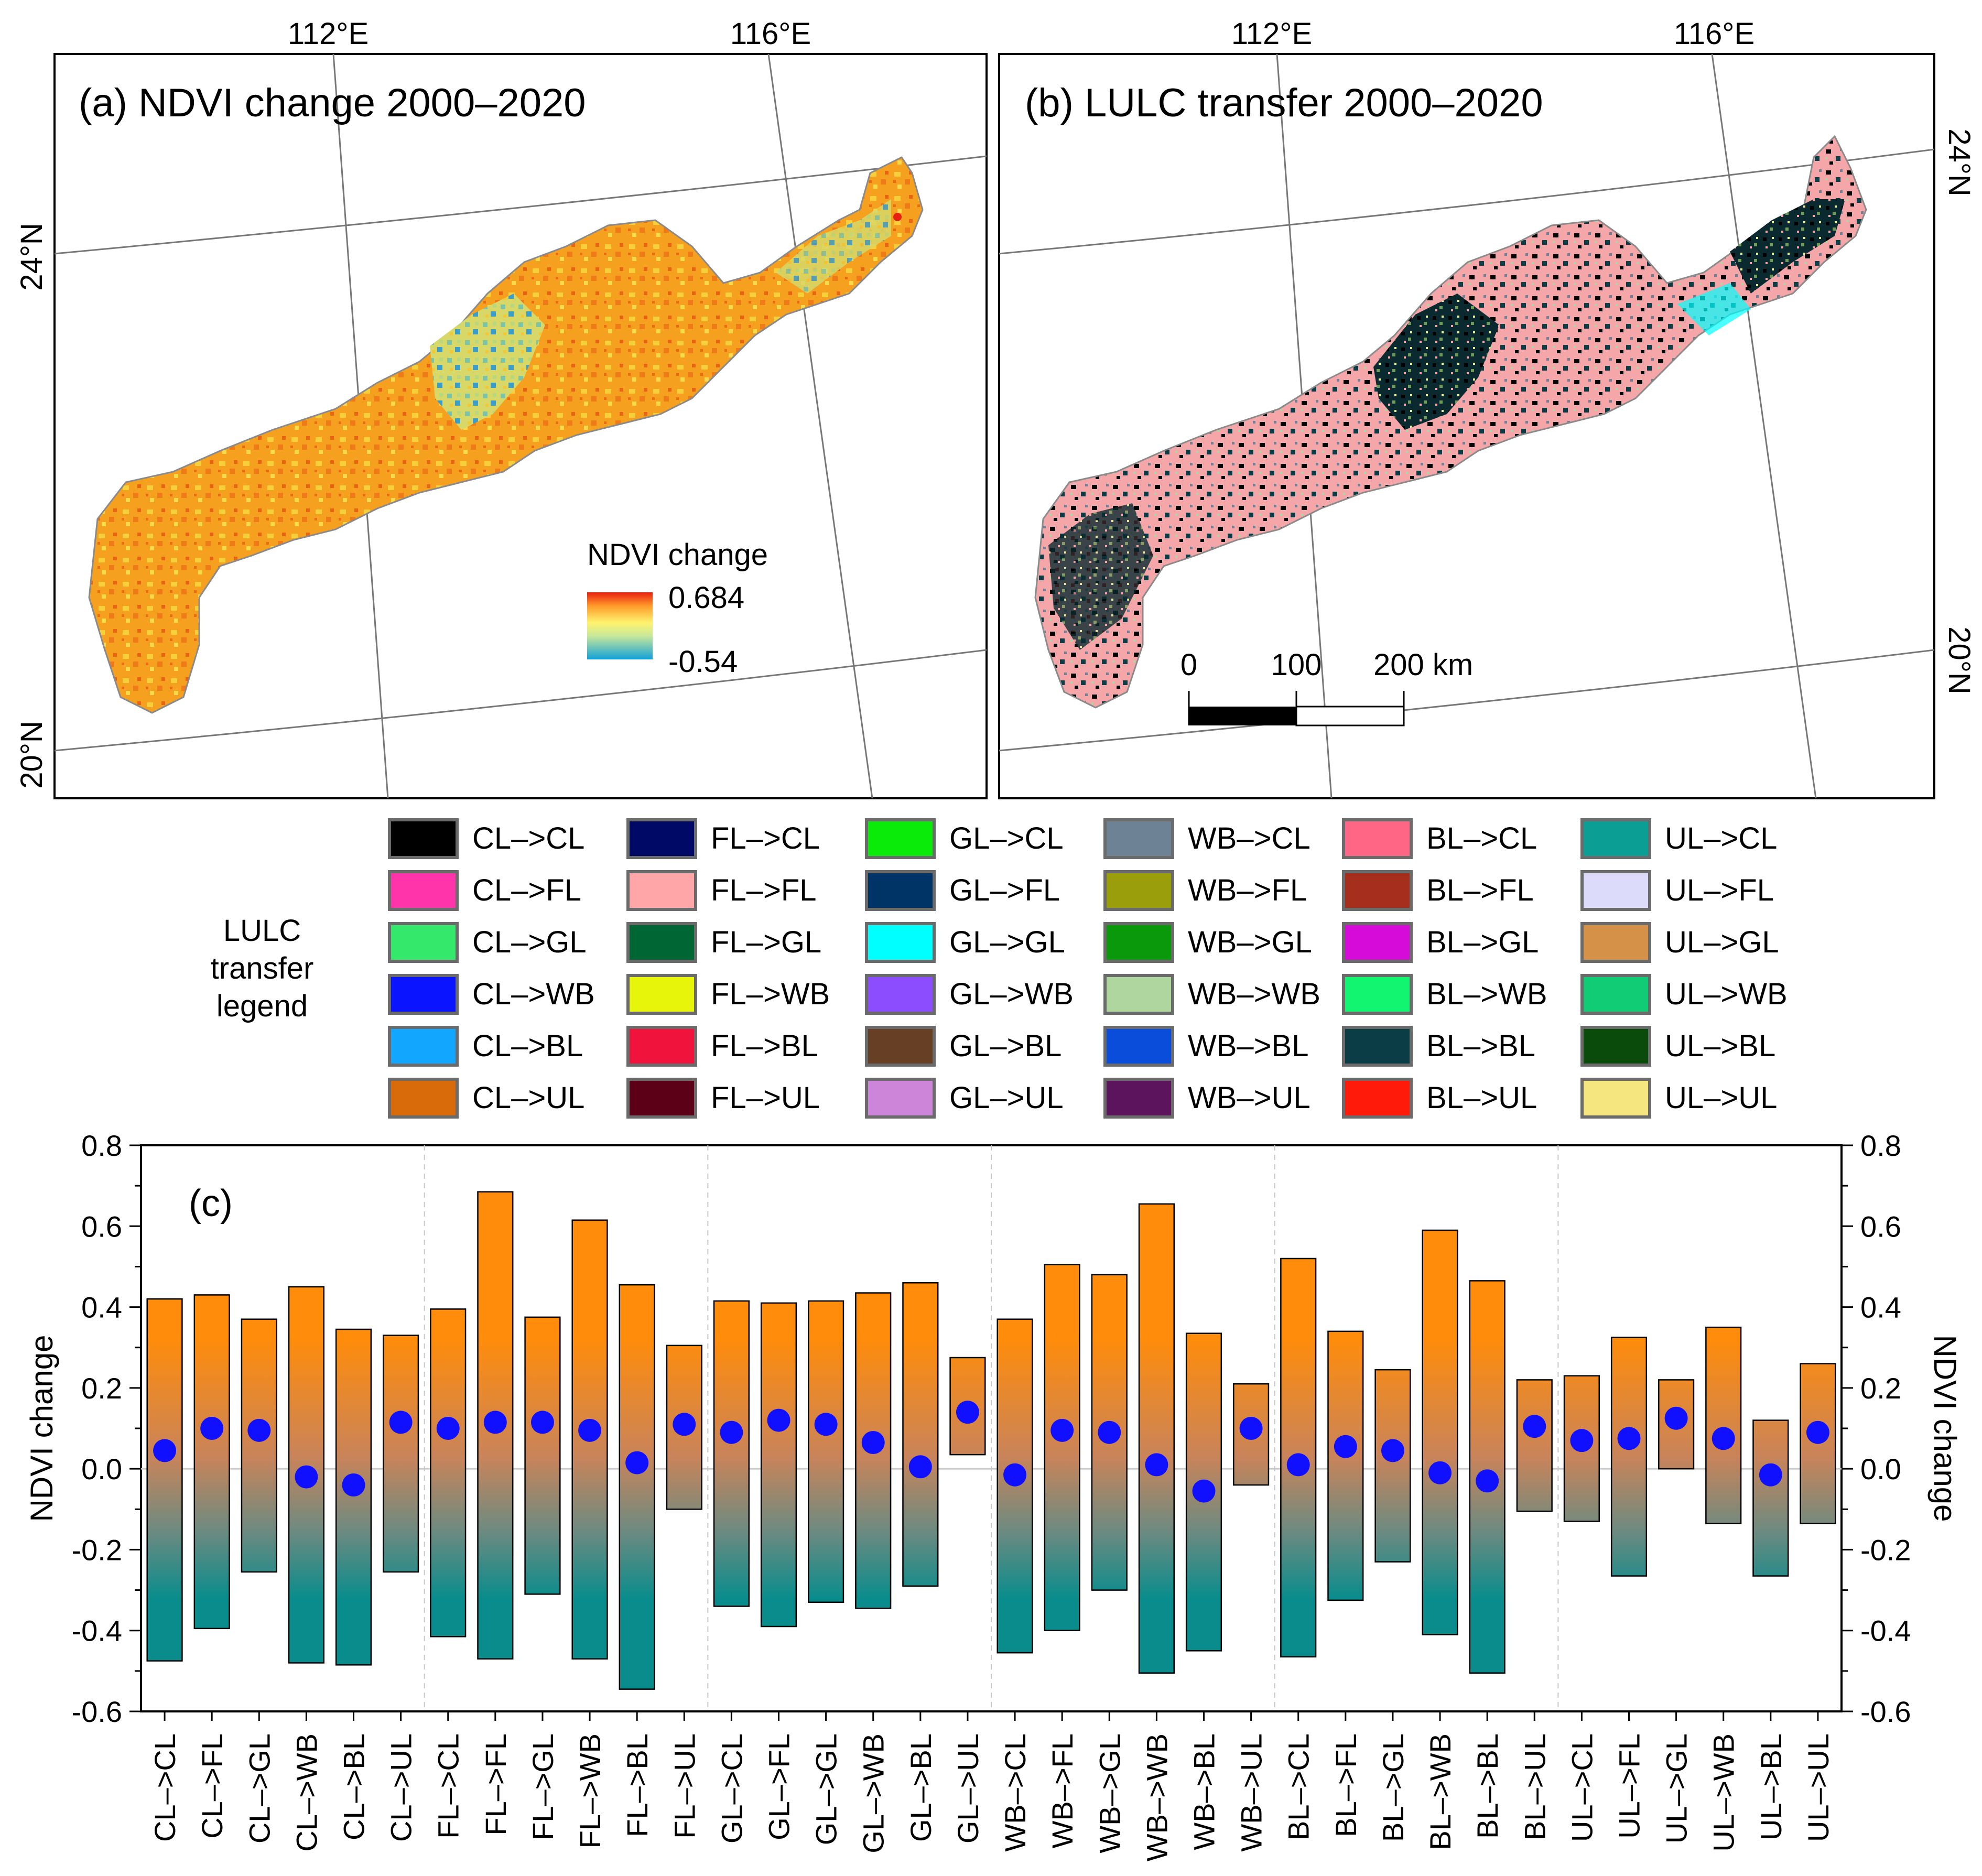 Image resolution: width=1982 pixels, height=1876 pixels. Describe the element at coordinates (262, 931) in the screenshot. I see `legend-title-line: LULC` at that location.